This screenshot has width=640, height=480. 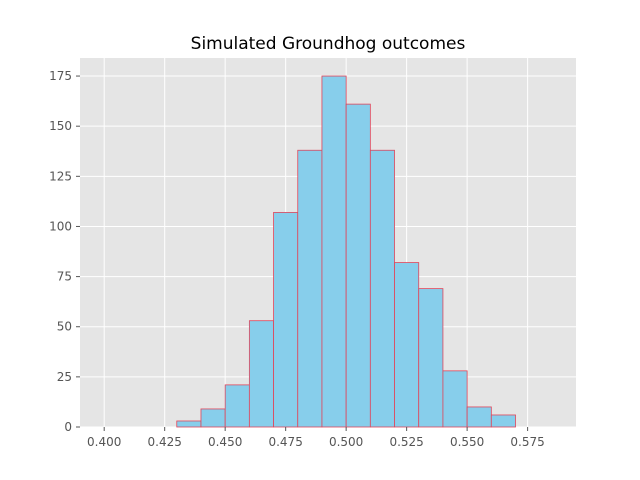 I want to click on y-tick-label-5: 125, so click(x=60, y=176).